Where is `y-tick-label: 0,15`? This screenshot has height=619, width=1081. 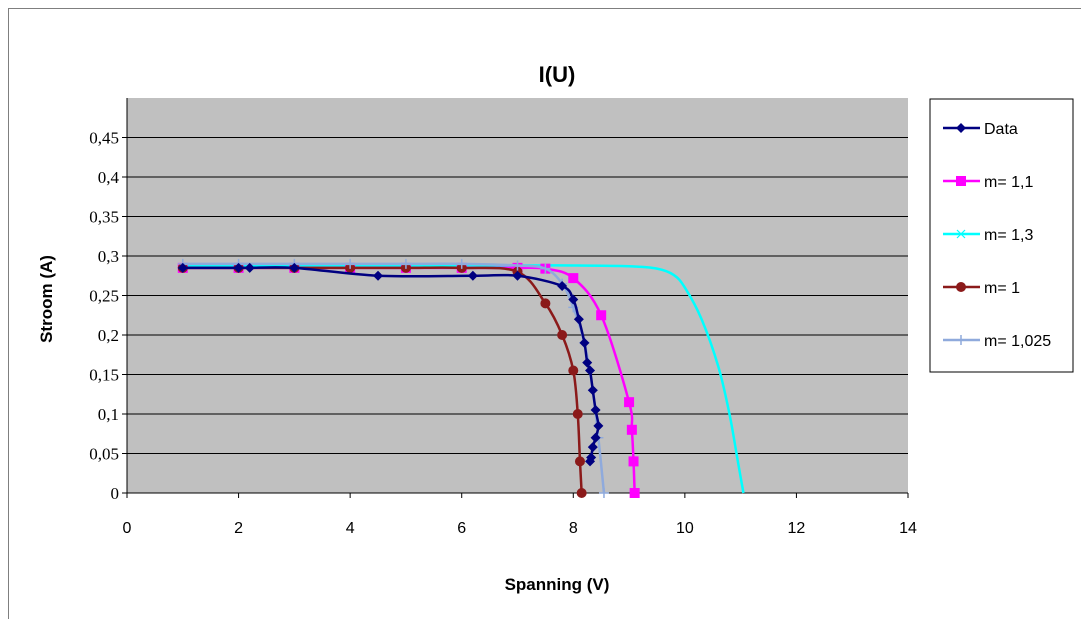
y-tick-label: 0,15 is located at coordinates (104, 375).